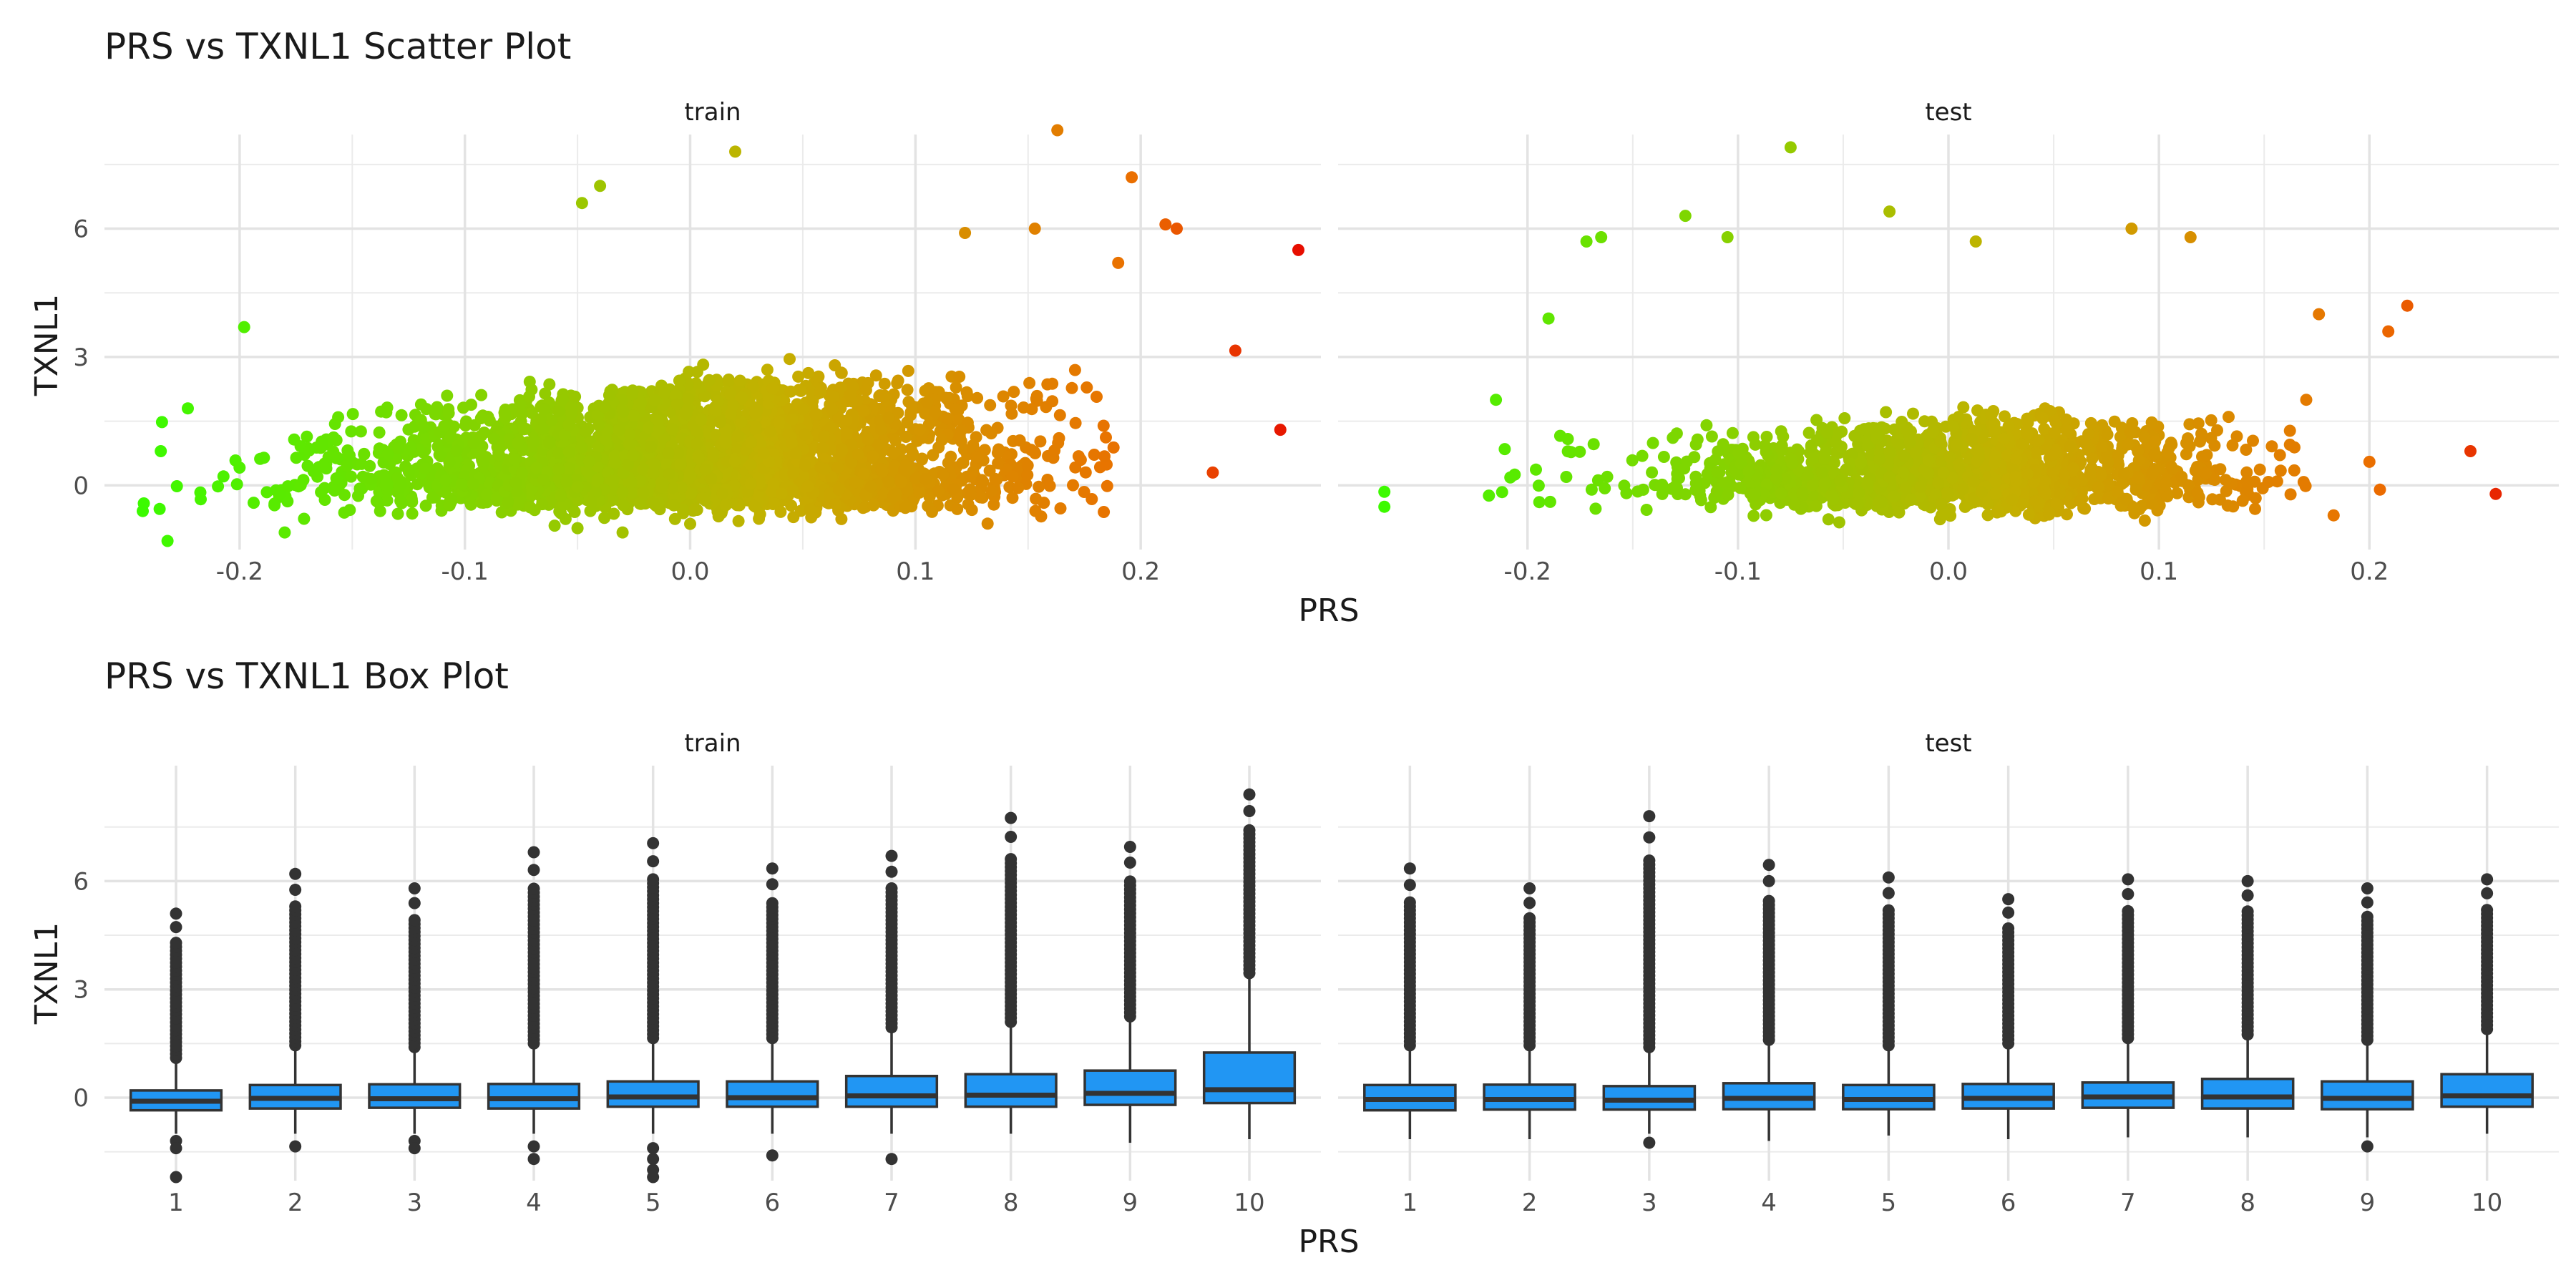 Image resolution: width=2576 pixels, height=1288 pixels. What do you see at coordinates (81, 1098) in the screenshot?
I see `y-tick-label: 0` at bounding box center [81, 1098].